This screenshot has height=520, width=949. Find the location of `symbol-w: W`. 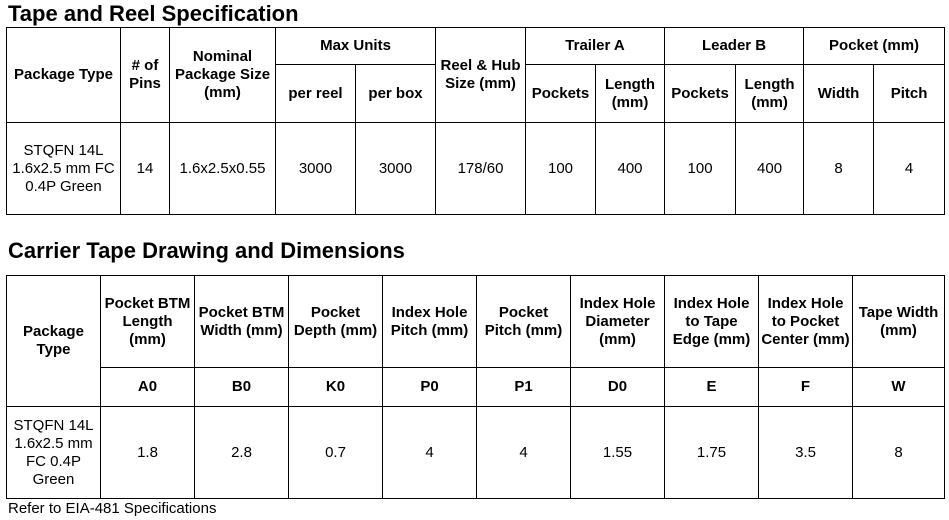

symbol-w: W is located at coordinates (898, 387).